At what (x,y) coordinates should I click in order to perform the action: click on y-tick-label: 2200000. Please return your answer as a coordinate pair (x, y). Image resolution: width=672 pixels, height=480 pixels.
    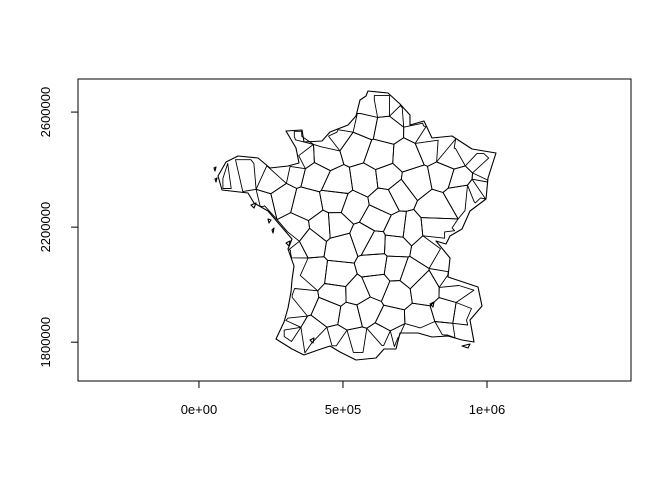
    Looking at the image, I should click on (45, 227).